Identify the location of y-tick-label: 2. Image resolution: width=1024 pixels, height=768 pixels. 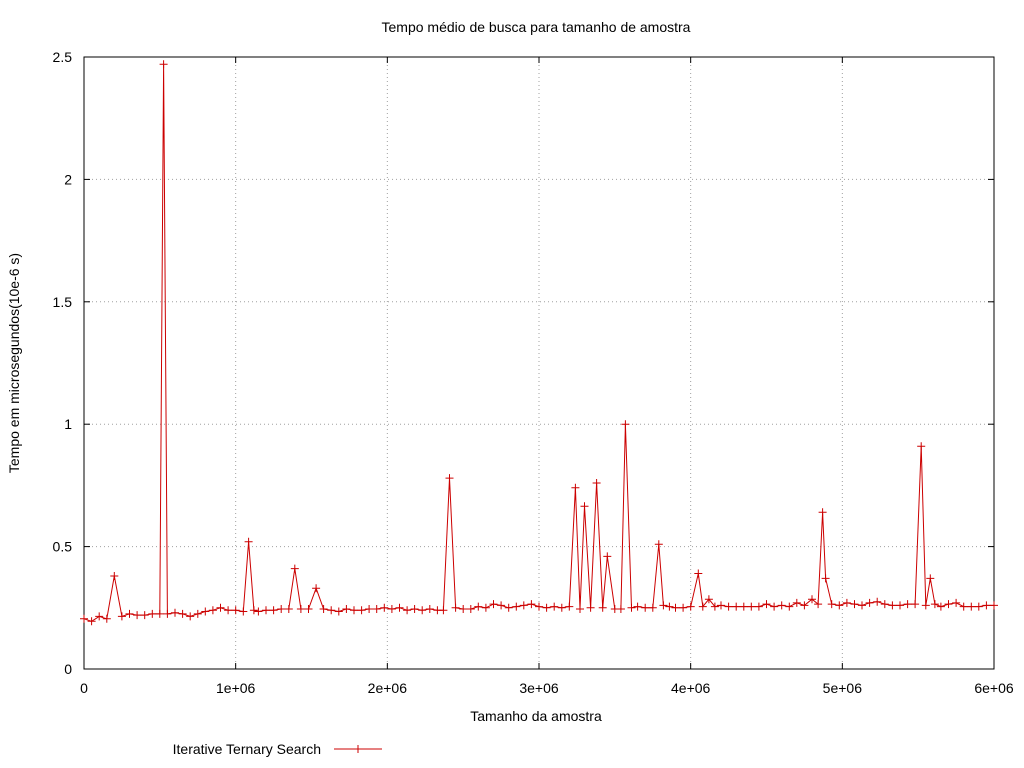
(68, 179).